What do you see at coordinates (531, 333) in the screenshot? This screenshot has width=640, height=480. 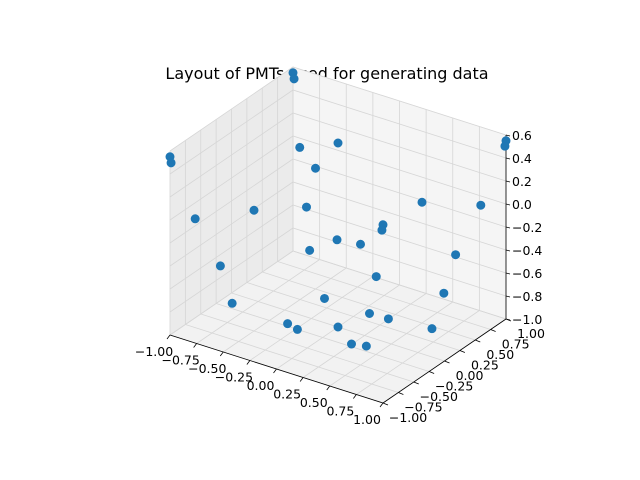 I see `y-tick-label: 1.00` at bounding box center [531, 333].